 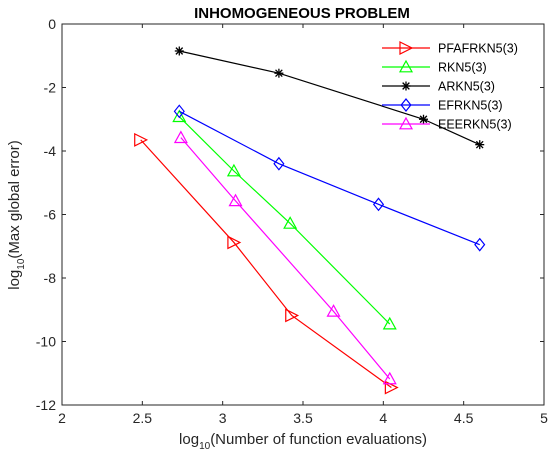 What do you see at coordinates (50, 151) in the screenshot?
I see `y-tick-label: -4` at bounding box center [50, 151].